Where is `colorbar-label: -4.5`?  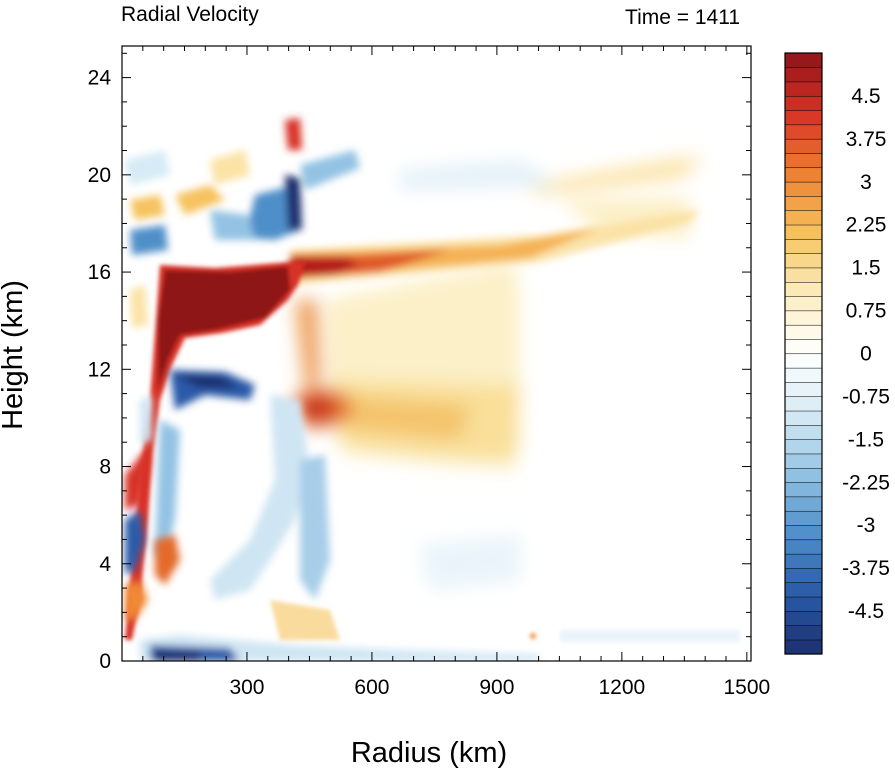 colorbar-label: -4.5 is located at coordinates (866, 611).